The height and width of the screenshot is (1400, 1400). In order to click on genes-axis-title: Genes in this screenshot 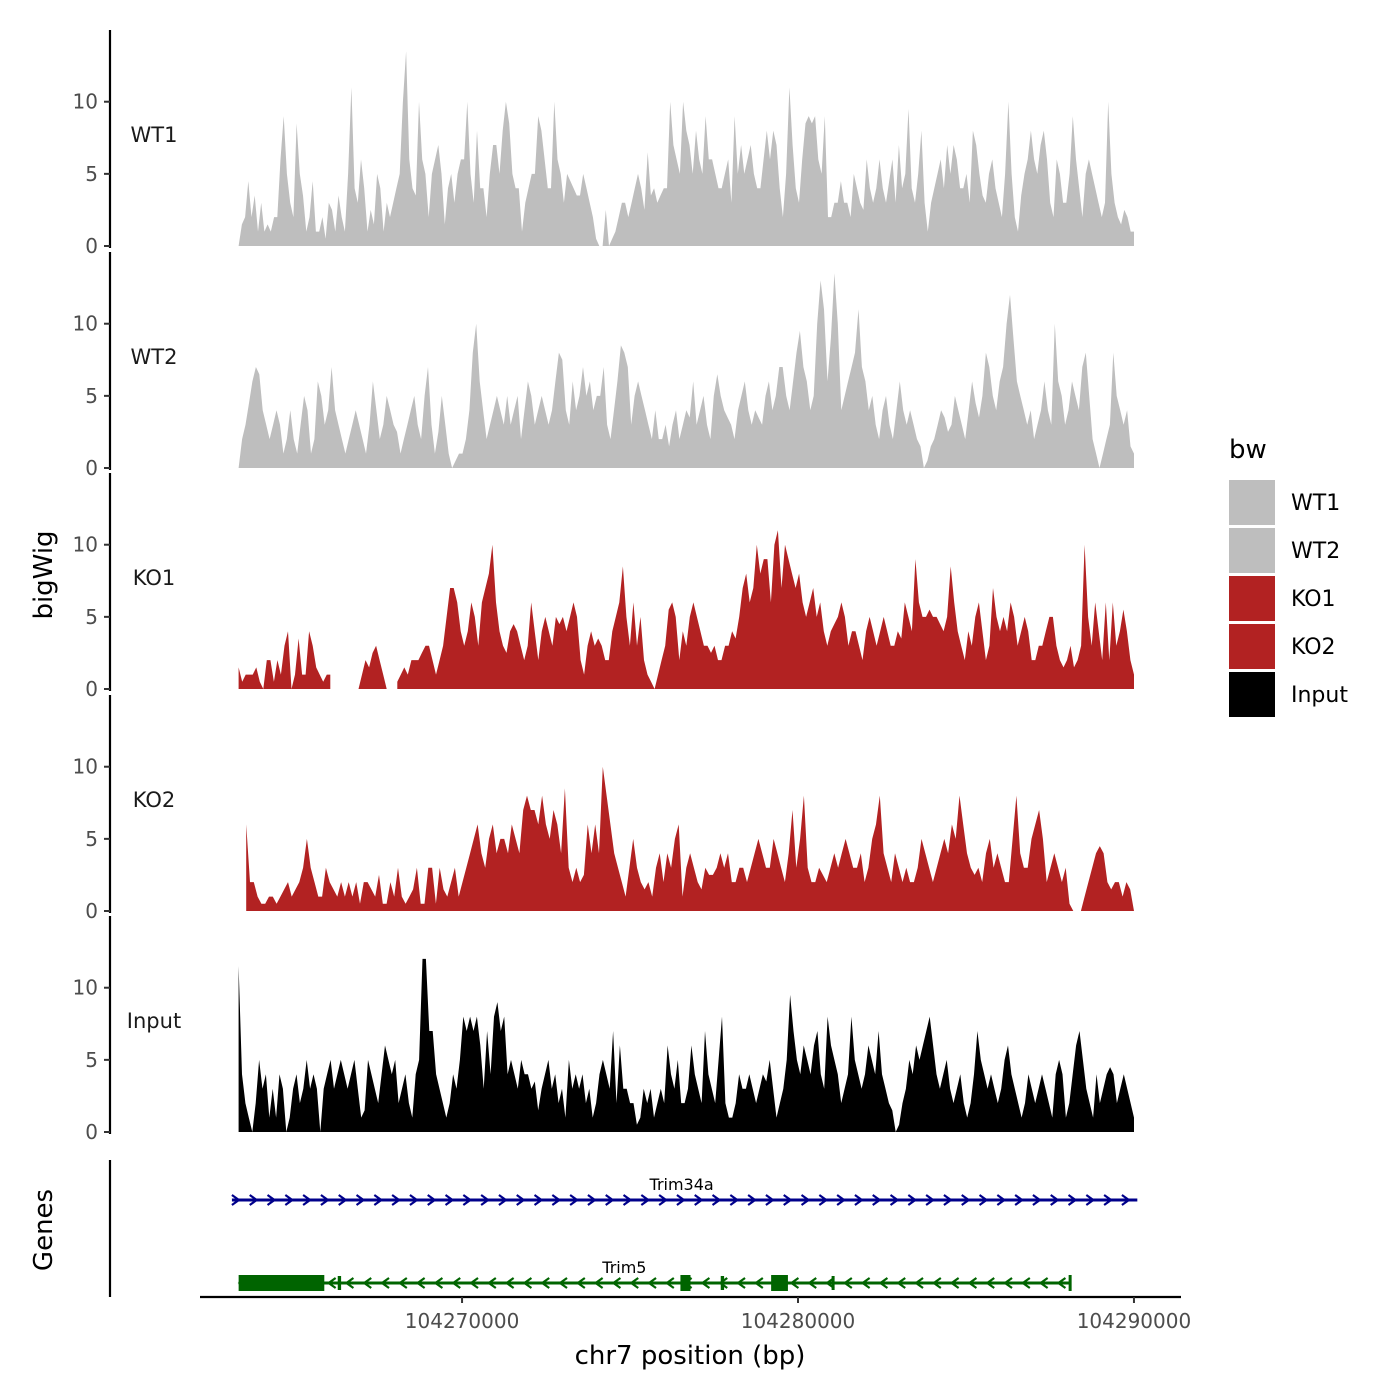, I will do `click(44, 1230)`.